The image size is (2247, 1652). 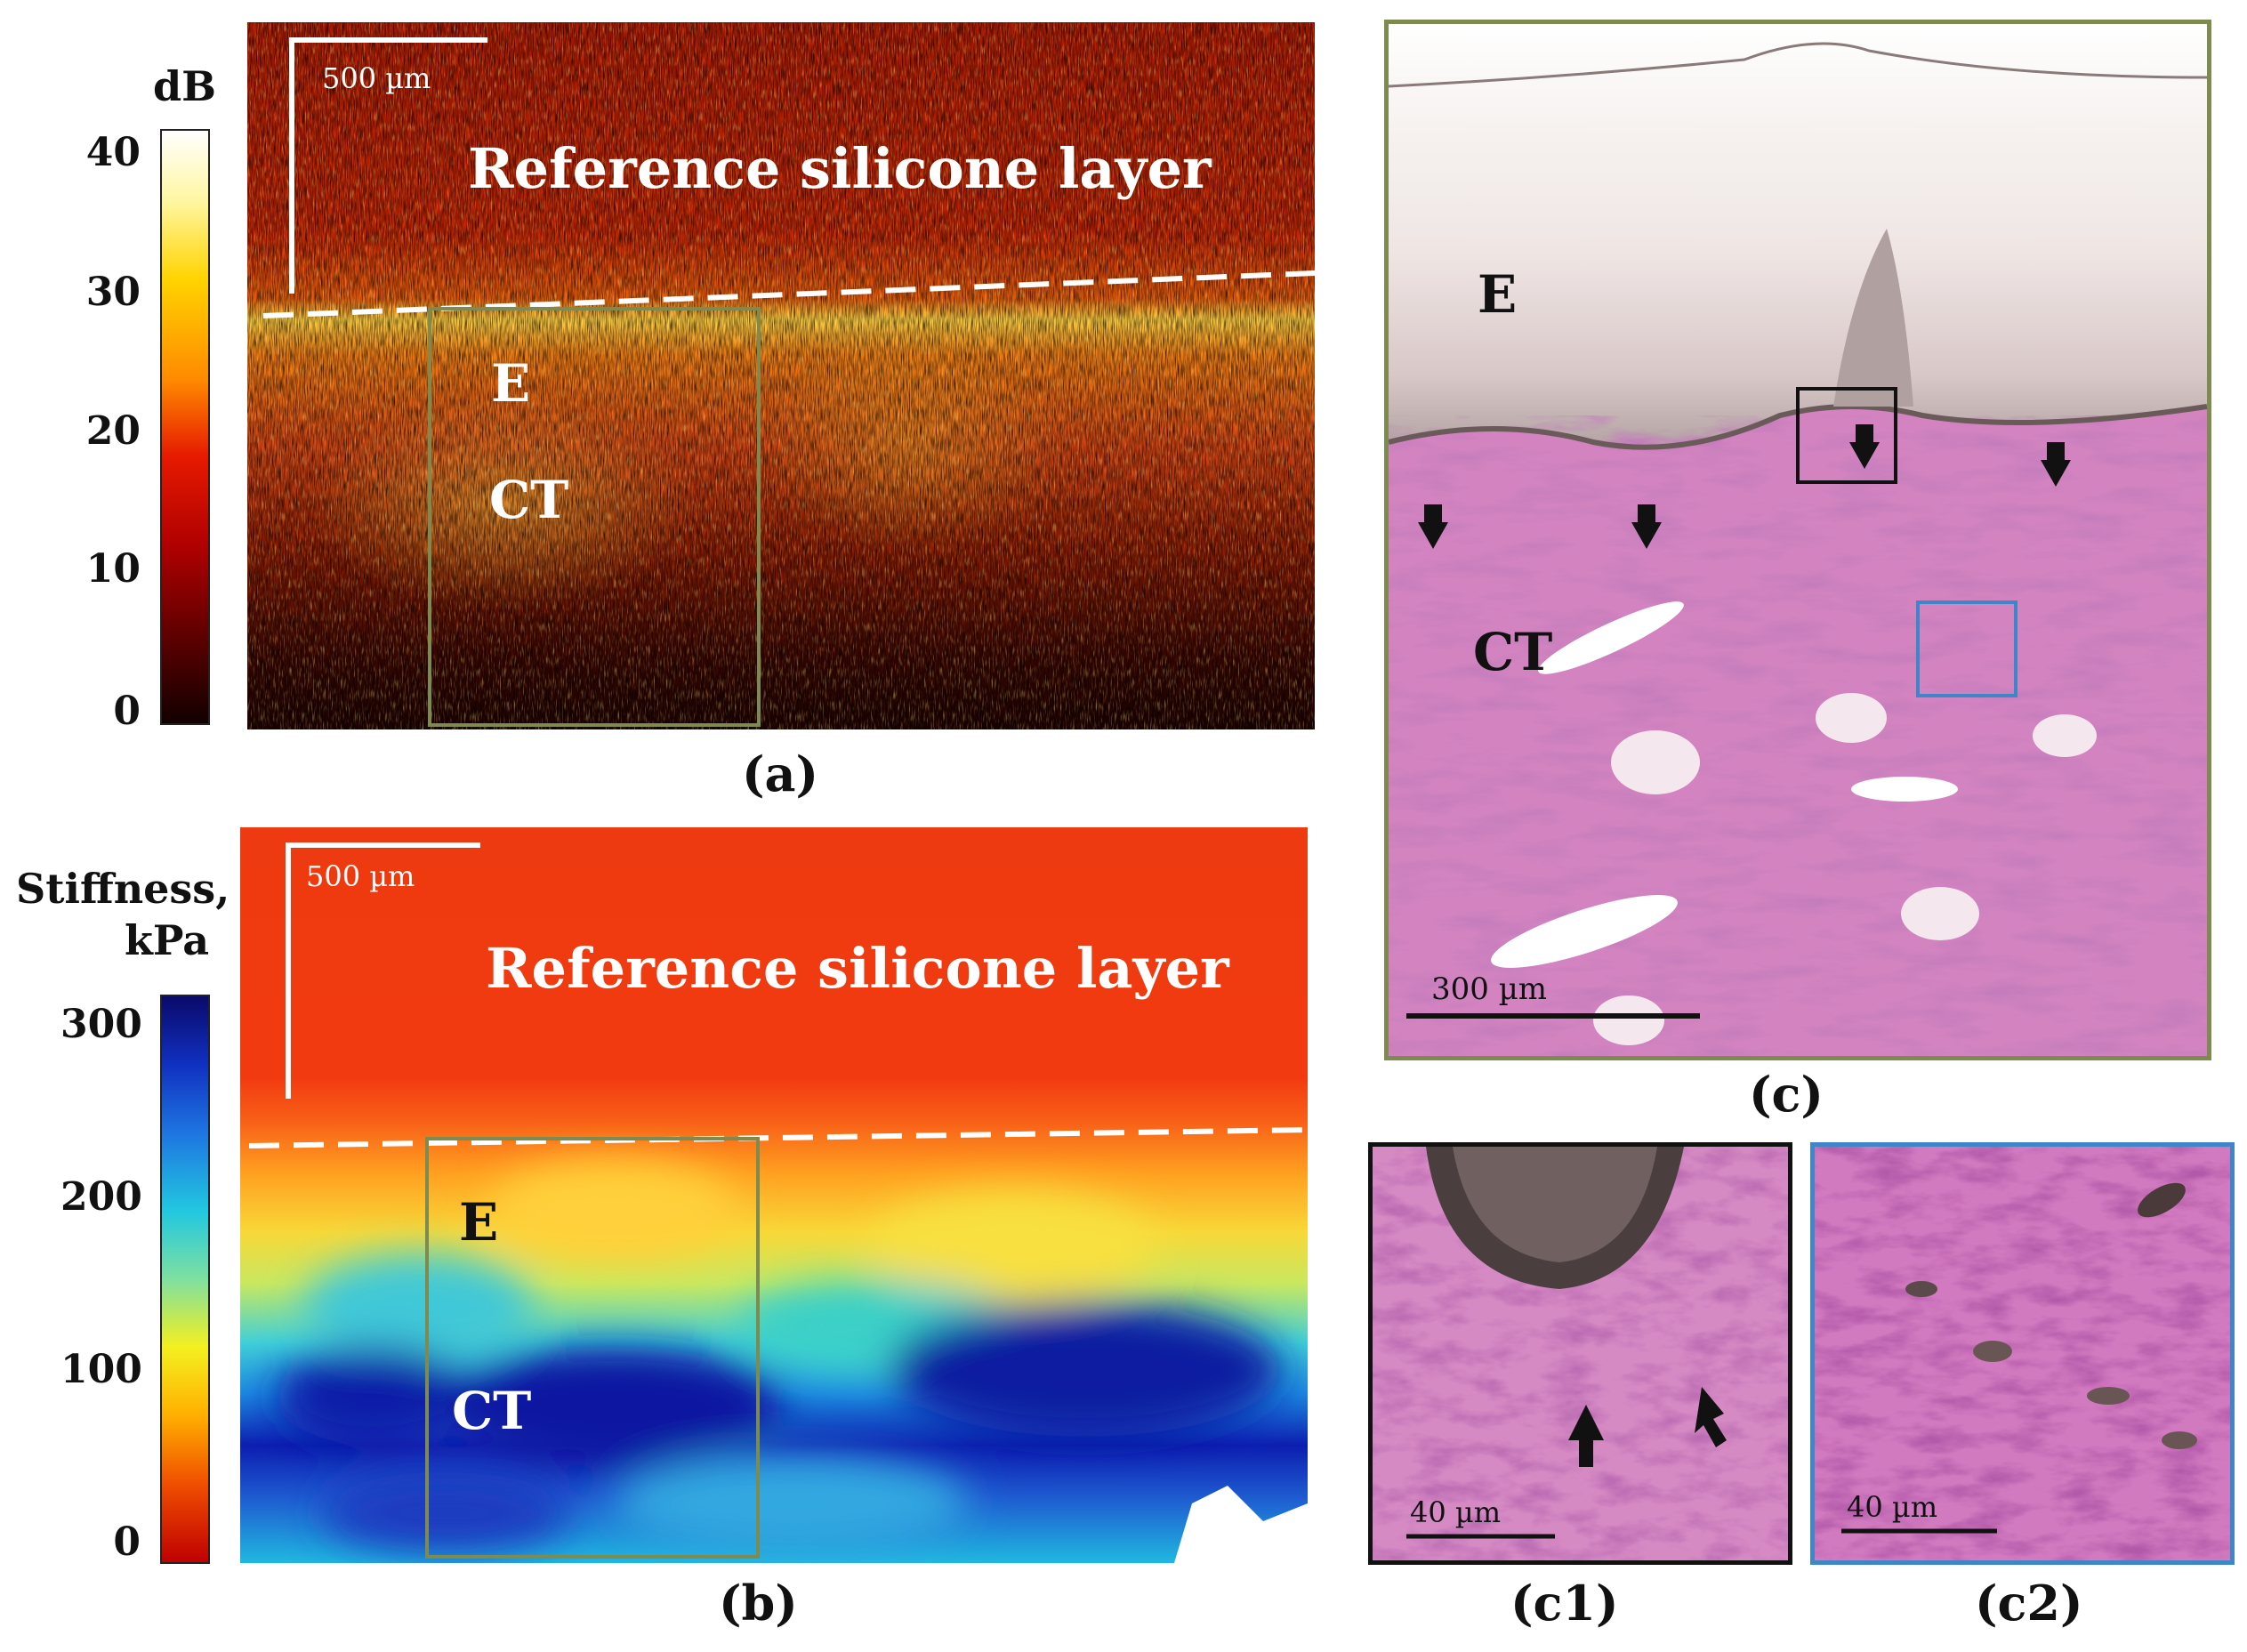 What do you see at coordinates (1456, 1512) in the screenshot?
I see `scale-bar-c1-label: 40 µm` at bounding box center [1456, 1512].